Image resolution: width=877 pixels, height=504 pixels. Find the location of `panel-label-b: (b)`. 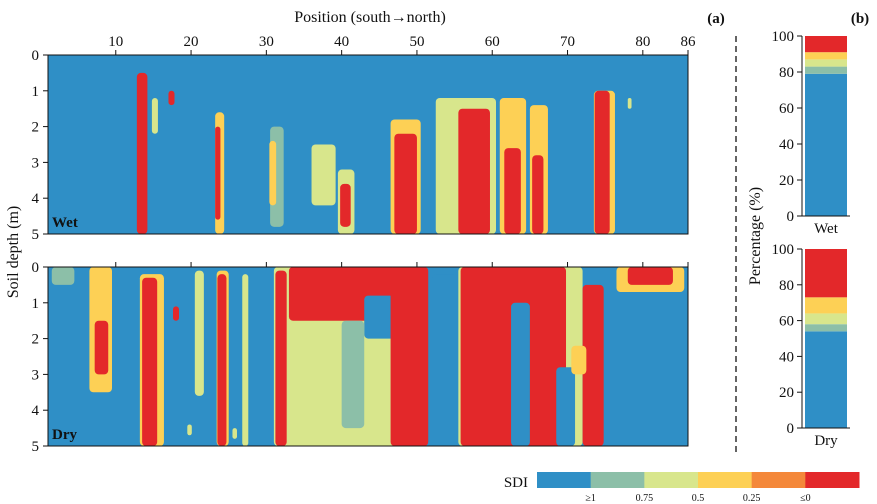

panel-label-b: (b) is located at coordinates (860, 19).